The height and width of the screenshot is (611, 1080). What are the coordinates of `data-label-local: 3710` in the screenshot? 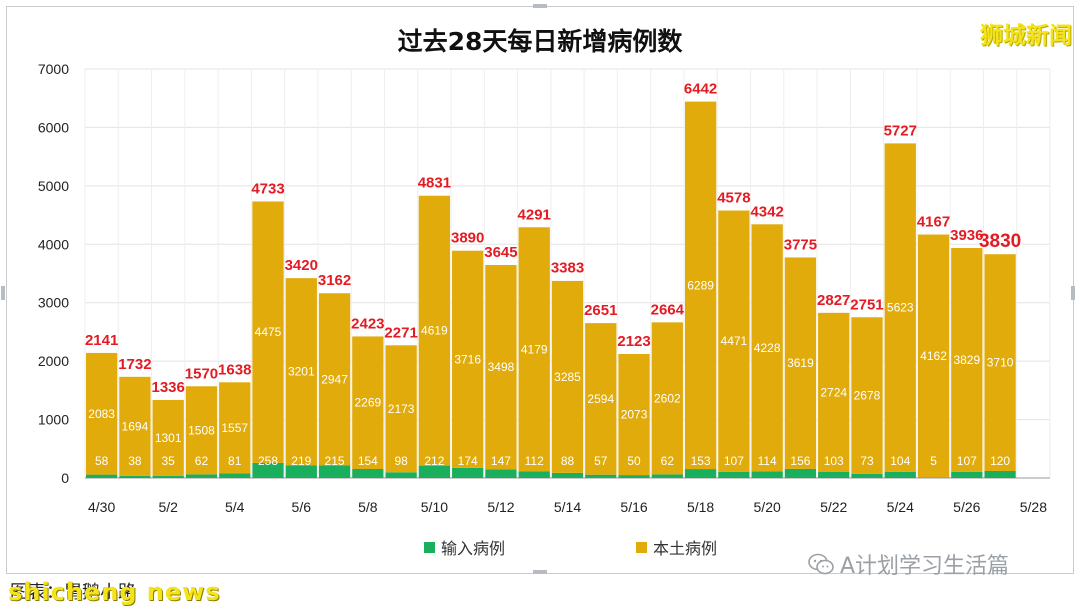 It's located at (1000, 363).